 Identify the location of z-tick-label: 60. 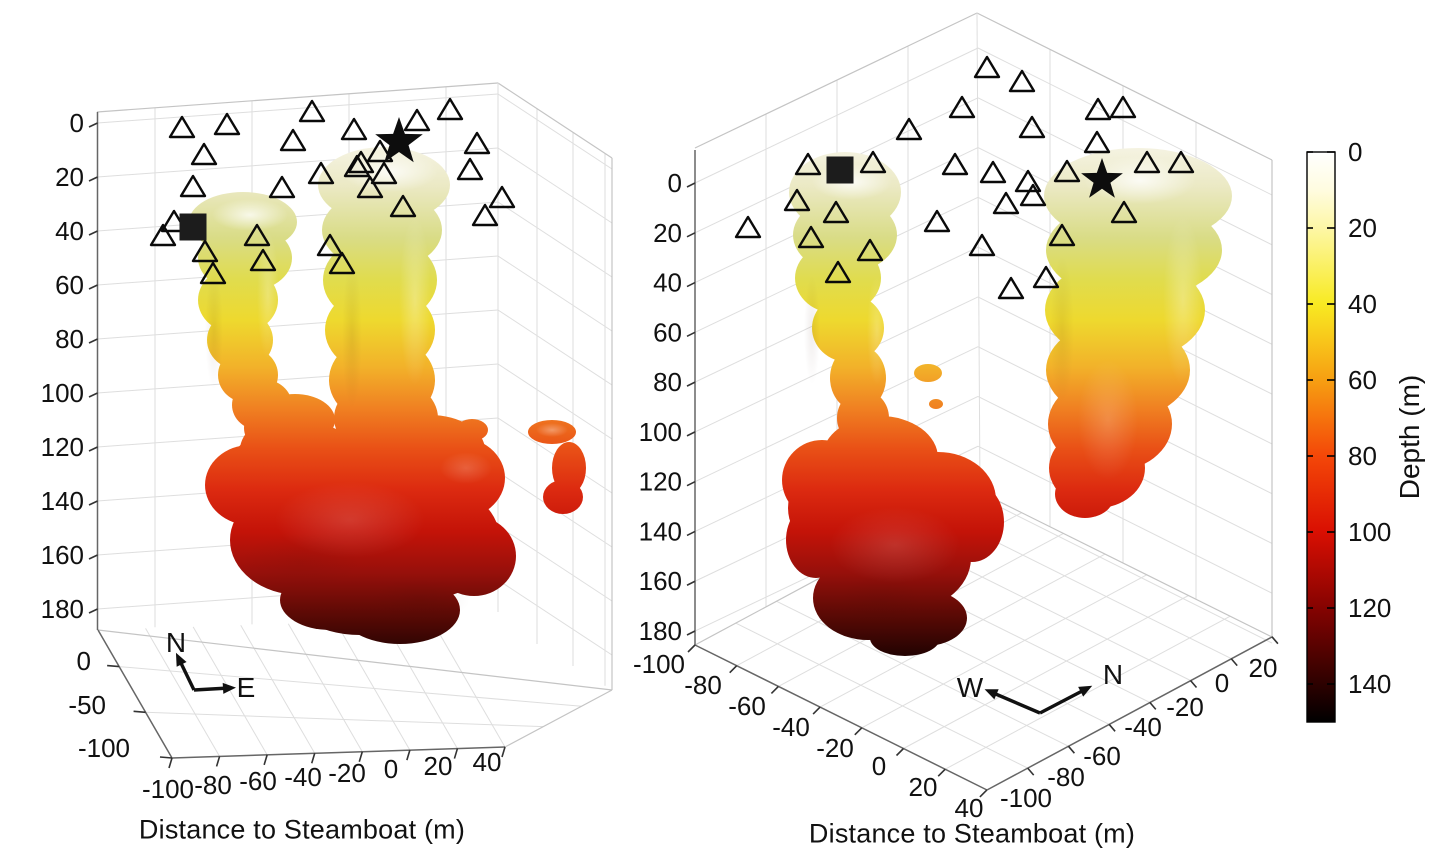
(69, 285).